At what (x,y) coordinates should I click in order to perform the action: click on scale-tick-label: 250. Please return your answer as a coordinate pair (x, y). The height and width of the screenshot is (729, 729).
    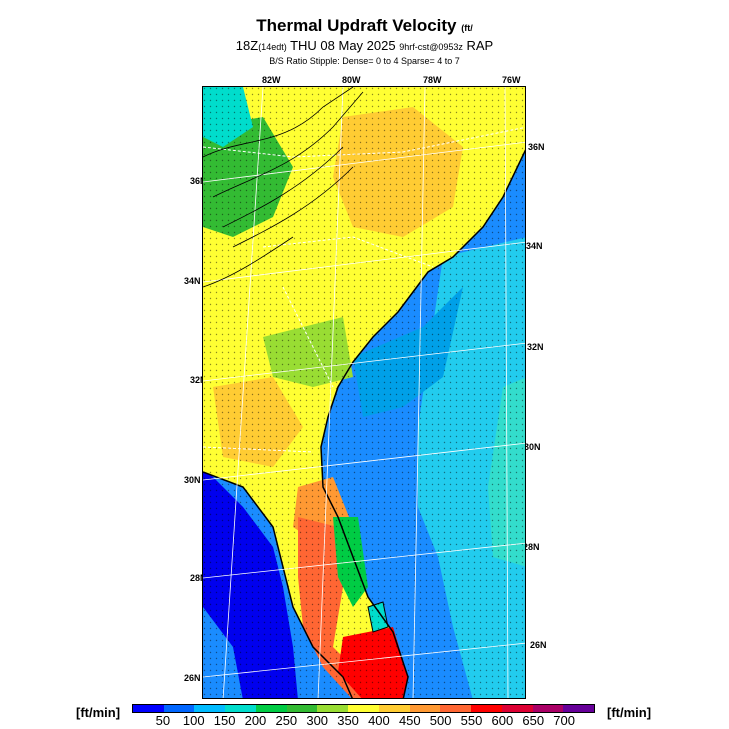
    Looking at the image, I should click on (286, 720).